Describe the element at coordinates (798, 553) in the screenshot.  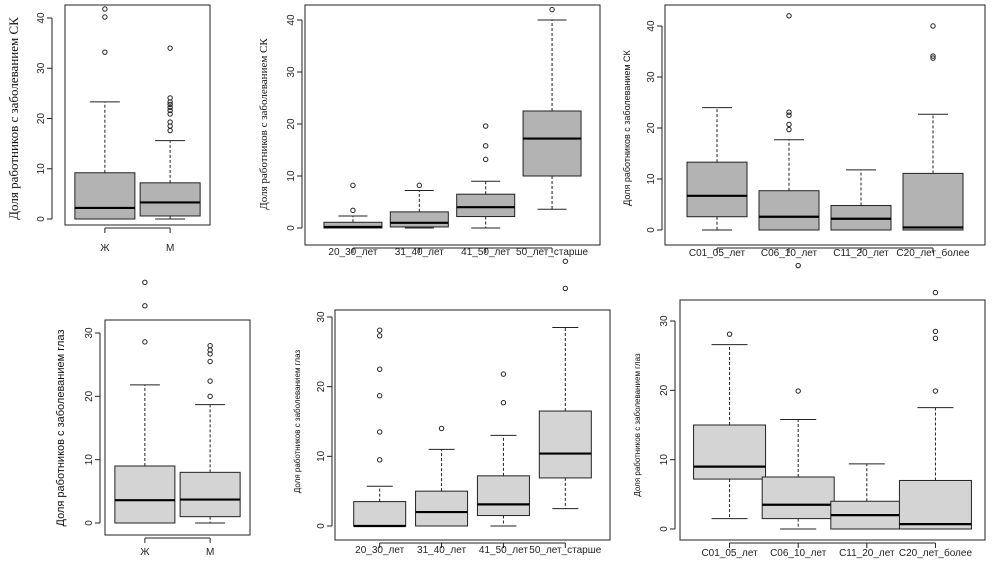
I see `x-tick-label: С06_10_лет` at that location.